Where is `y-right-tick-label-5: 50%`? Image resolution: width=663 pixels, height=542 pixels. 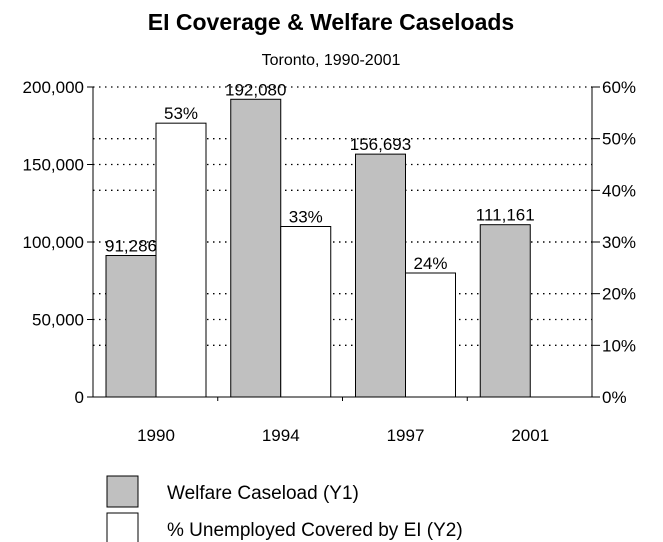
y-right-tick-label-5: 50% is located at coordinates (619, 139).